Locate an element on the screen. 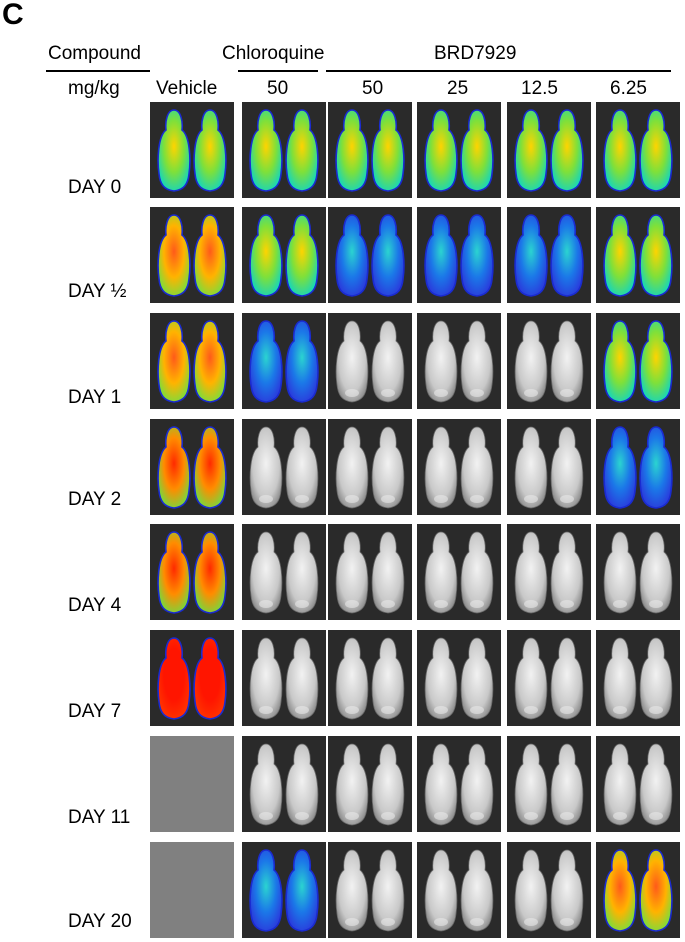 The width and height of the screenshot is (685, 942). day-label-2: DAY 2 is located at coordinates (95, 499).